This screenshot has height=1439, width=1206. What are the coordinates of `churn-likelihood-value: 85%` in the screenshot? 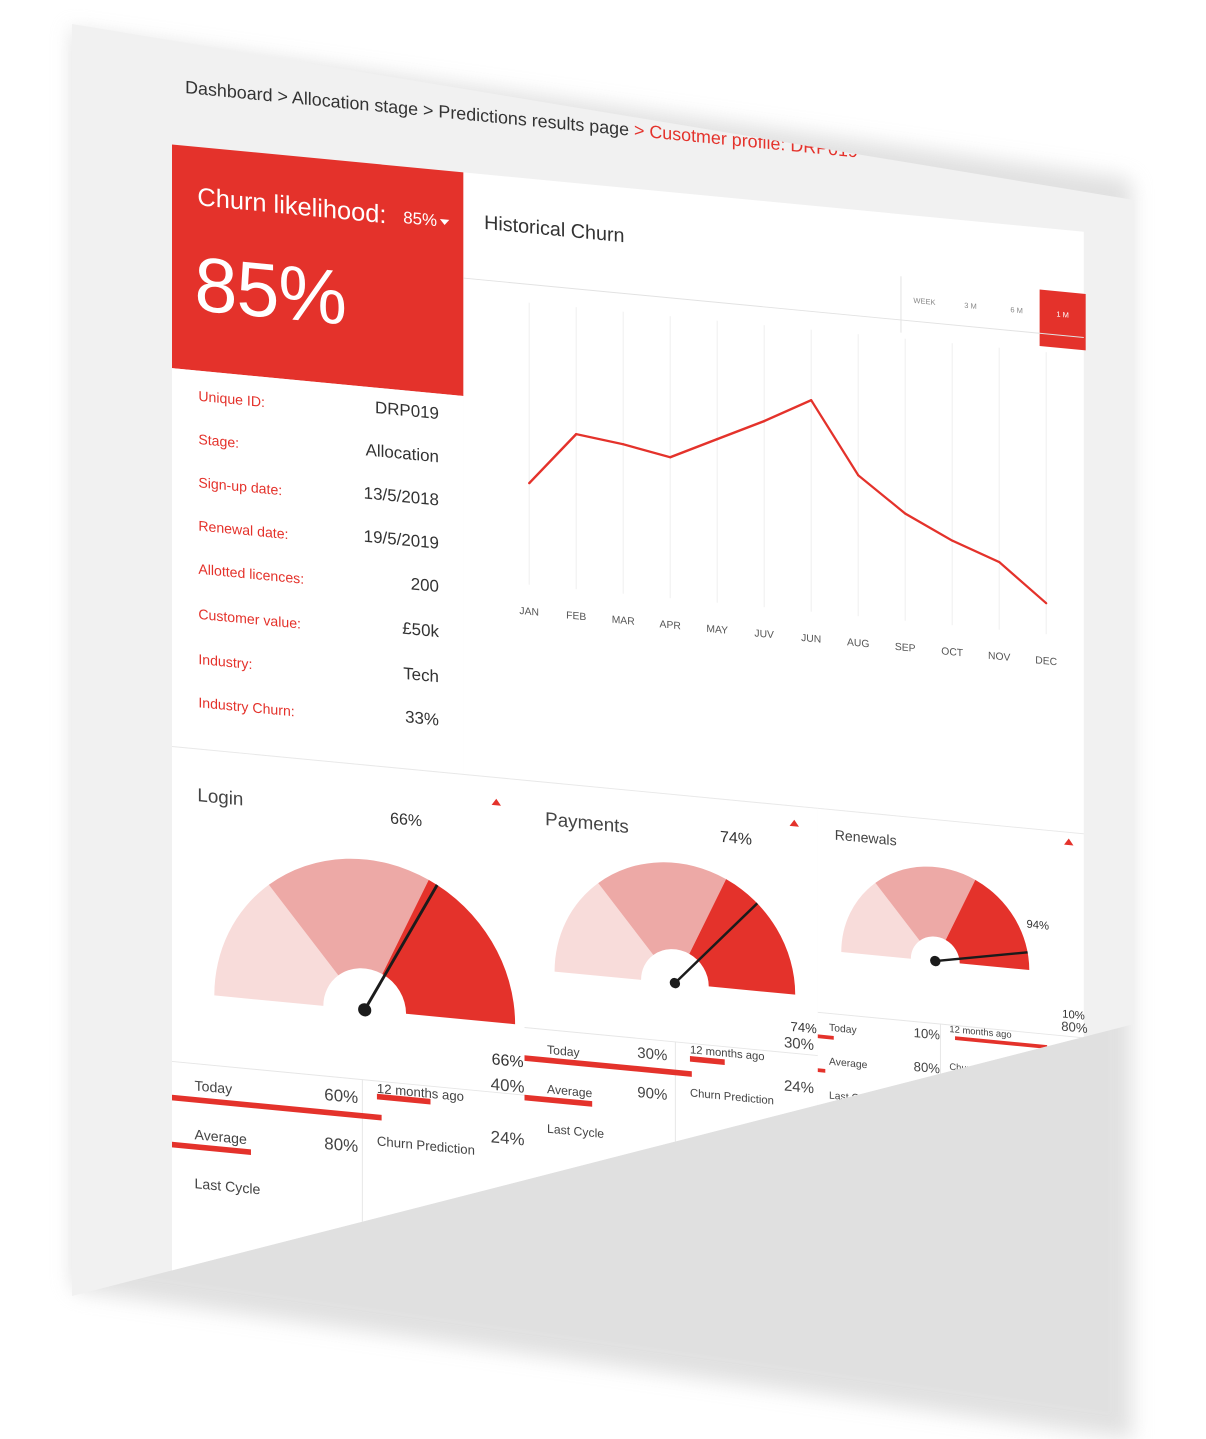 It's located at (270, 291).